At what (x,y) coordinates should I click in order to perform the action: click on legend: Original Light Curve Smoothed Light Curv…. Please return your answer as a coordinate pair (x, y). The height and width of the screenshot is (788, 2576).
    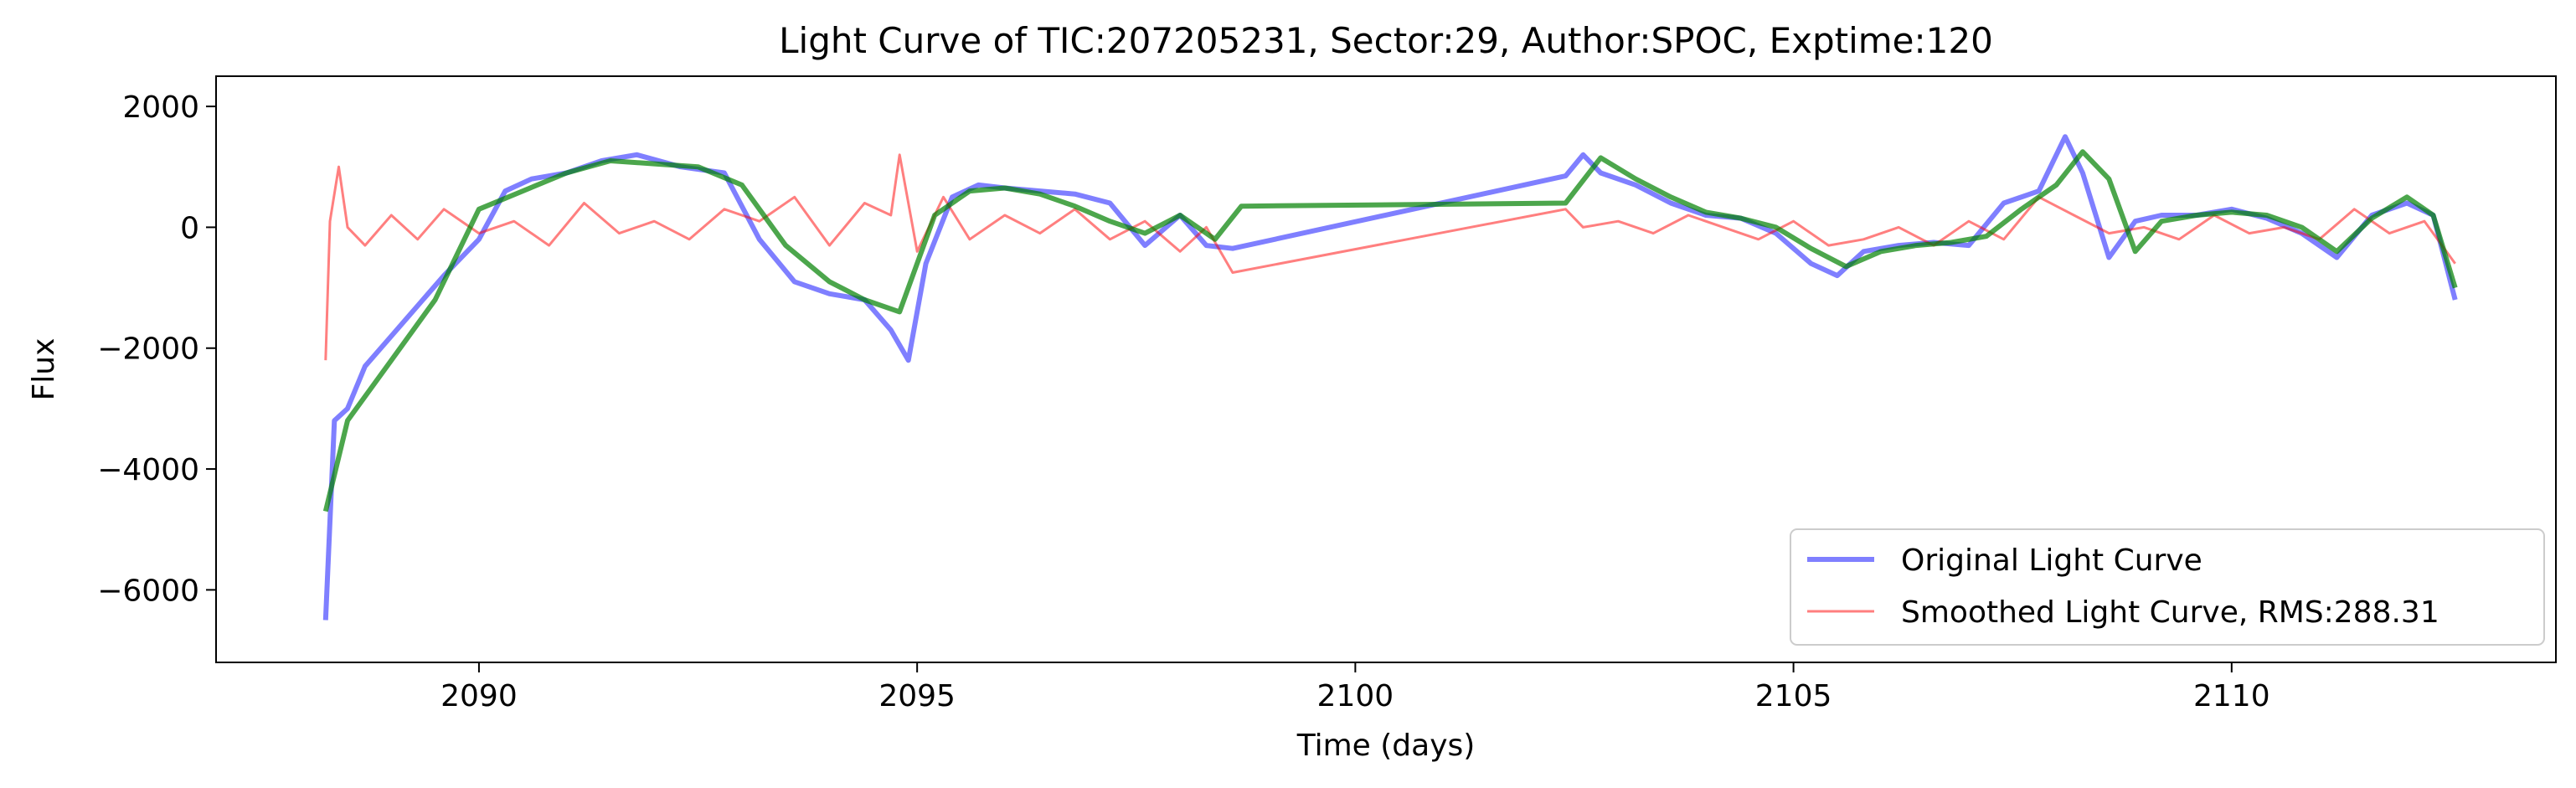
    Looking at the image, I should click on (2167, 587).